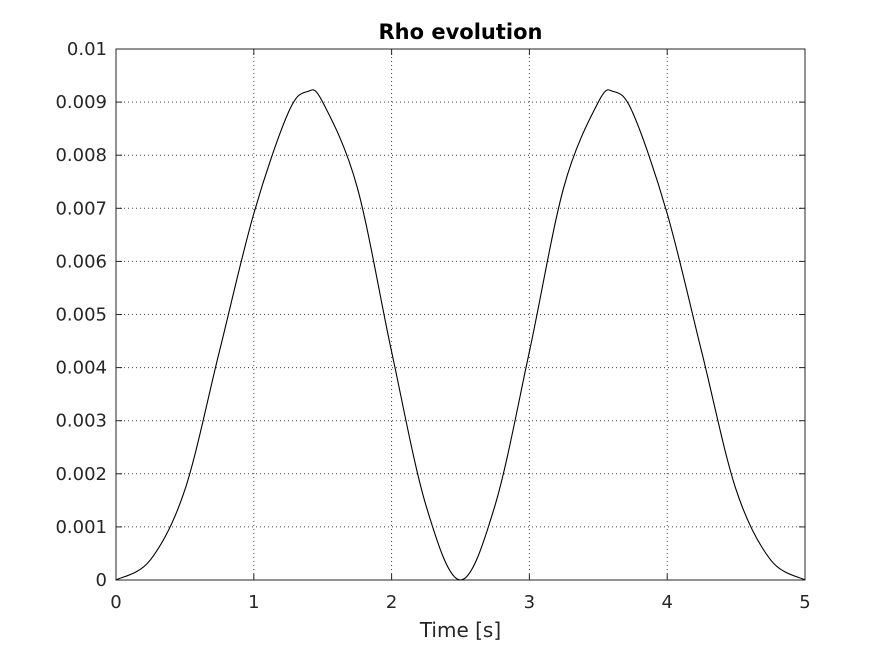 Image resolution: width=890 pixels, height=652 pixels. What do you see at coordinates (81, 261) in the screenshot?
I see `y-tick-label: 0.006` at bounding box center [81, 261].